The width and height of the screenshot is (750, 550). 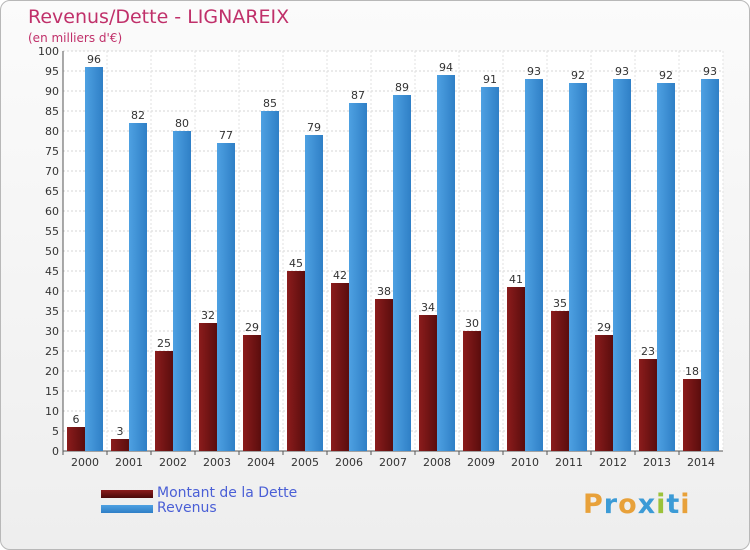 What do you see at coordinates (613, 462) in the screenshot?
I see `x-tick-label: 2012` at bounding box center [613, 462].